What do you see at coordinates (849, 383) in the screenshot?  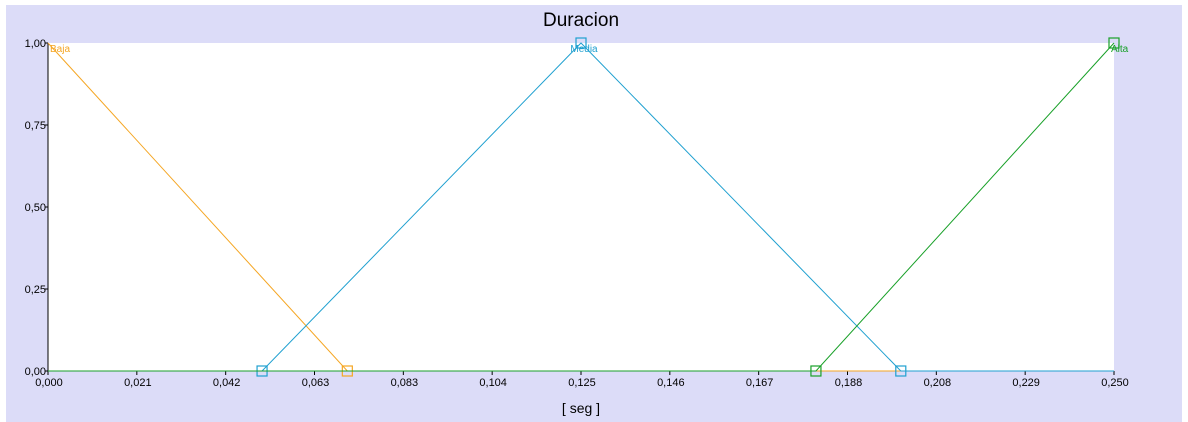 I see `x-tick-label: 0,188` at bounding box center [849, 383].